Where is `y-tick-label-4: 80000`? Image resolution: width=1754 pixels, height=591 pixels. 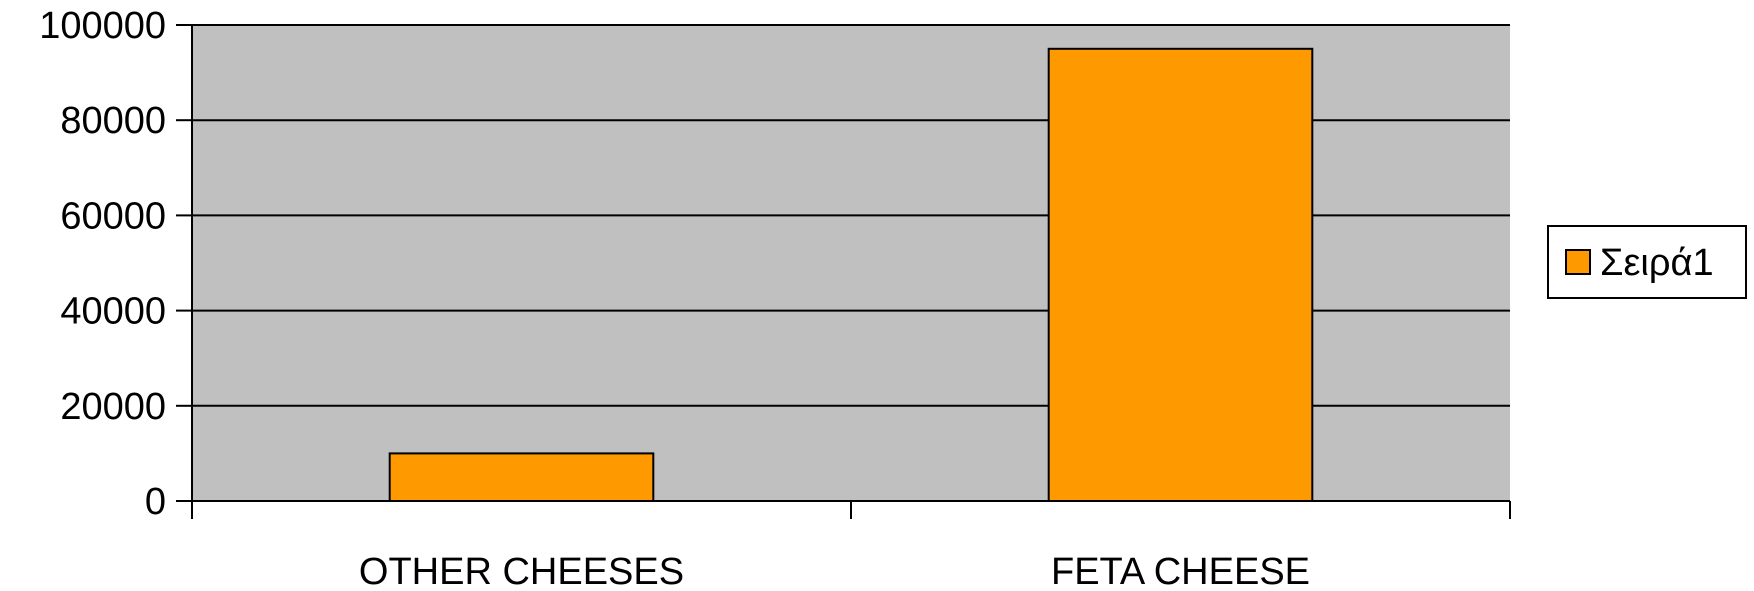
y-tick-label-4: 80000 is located at coordinates (113, 121).